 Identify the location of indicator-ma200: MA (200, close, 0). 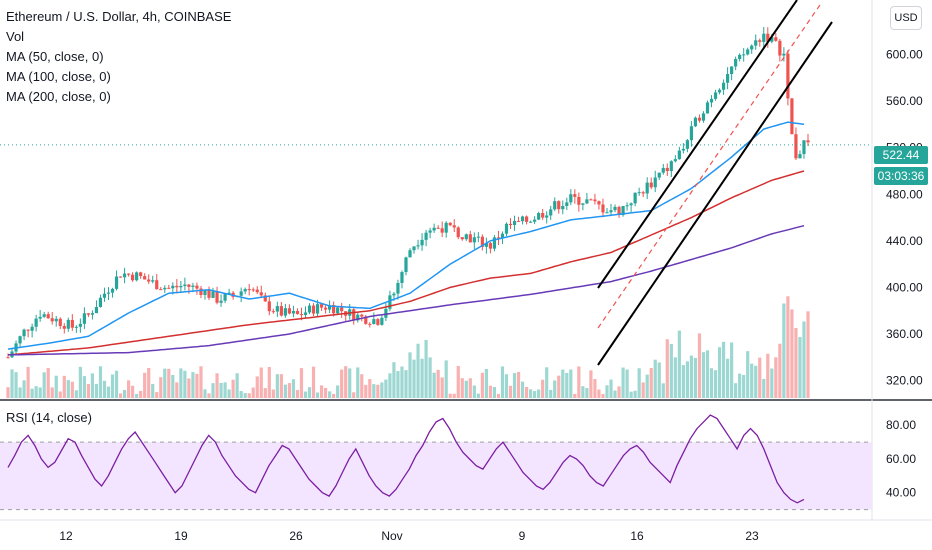
(58, 96).